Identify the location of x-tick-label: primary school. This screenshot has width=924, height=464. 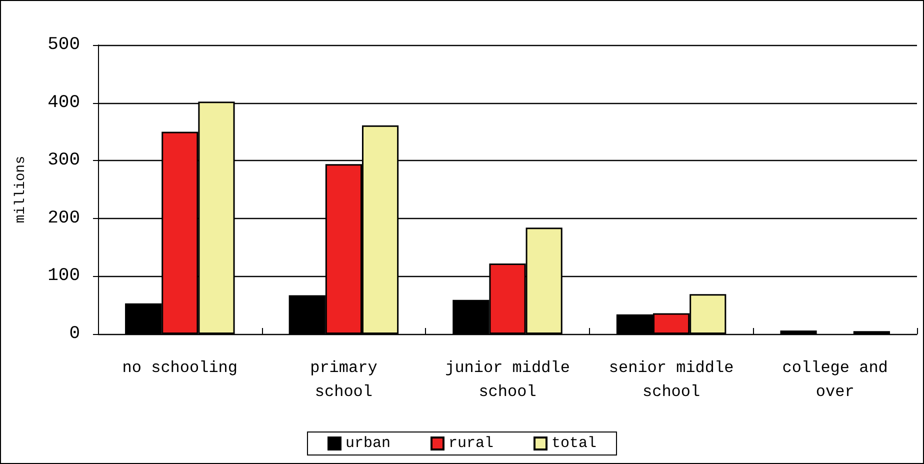
(344, 380).